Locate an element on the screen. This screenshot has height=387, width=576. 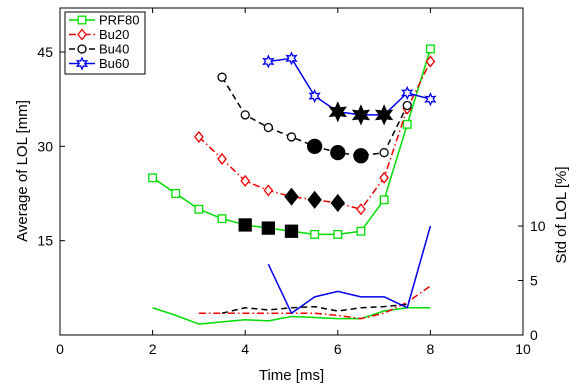
legend-label: Bu40 is located at coordinates (114, 49).